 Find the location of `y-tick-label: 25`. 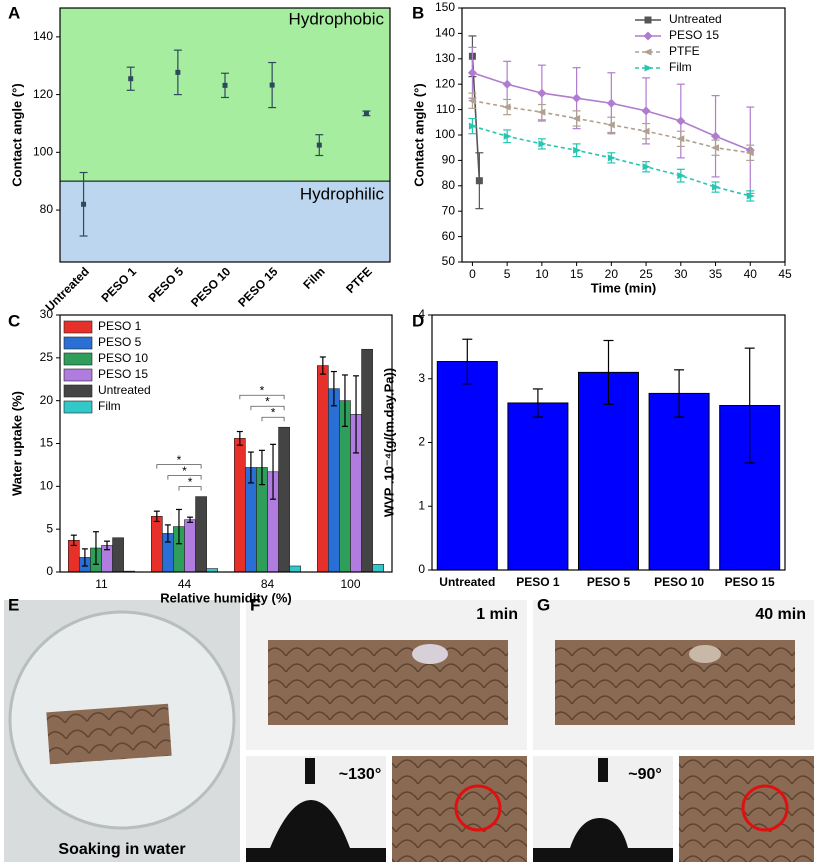

y-tick-label: 25 is located at coordinates (47, 357).